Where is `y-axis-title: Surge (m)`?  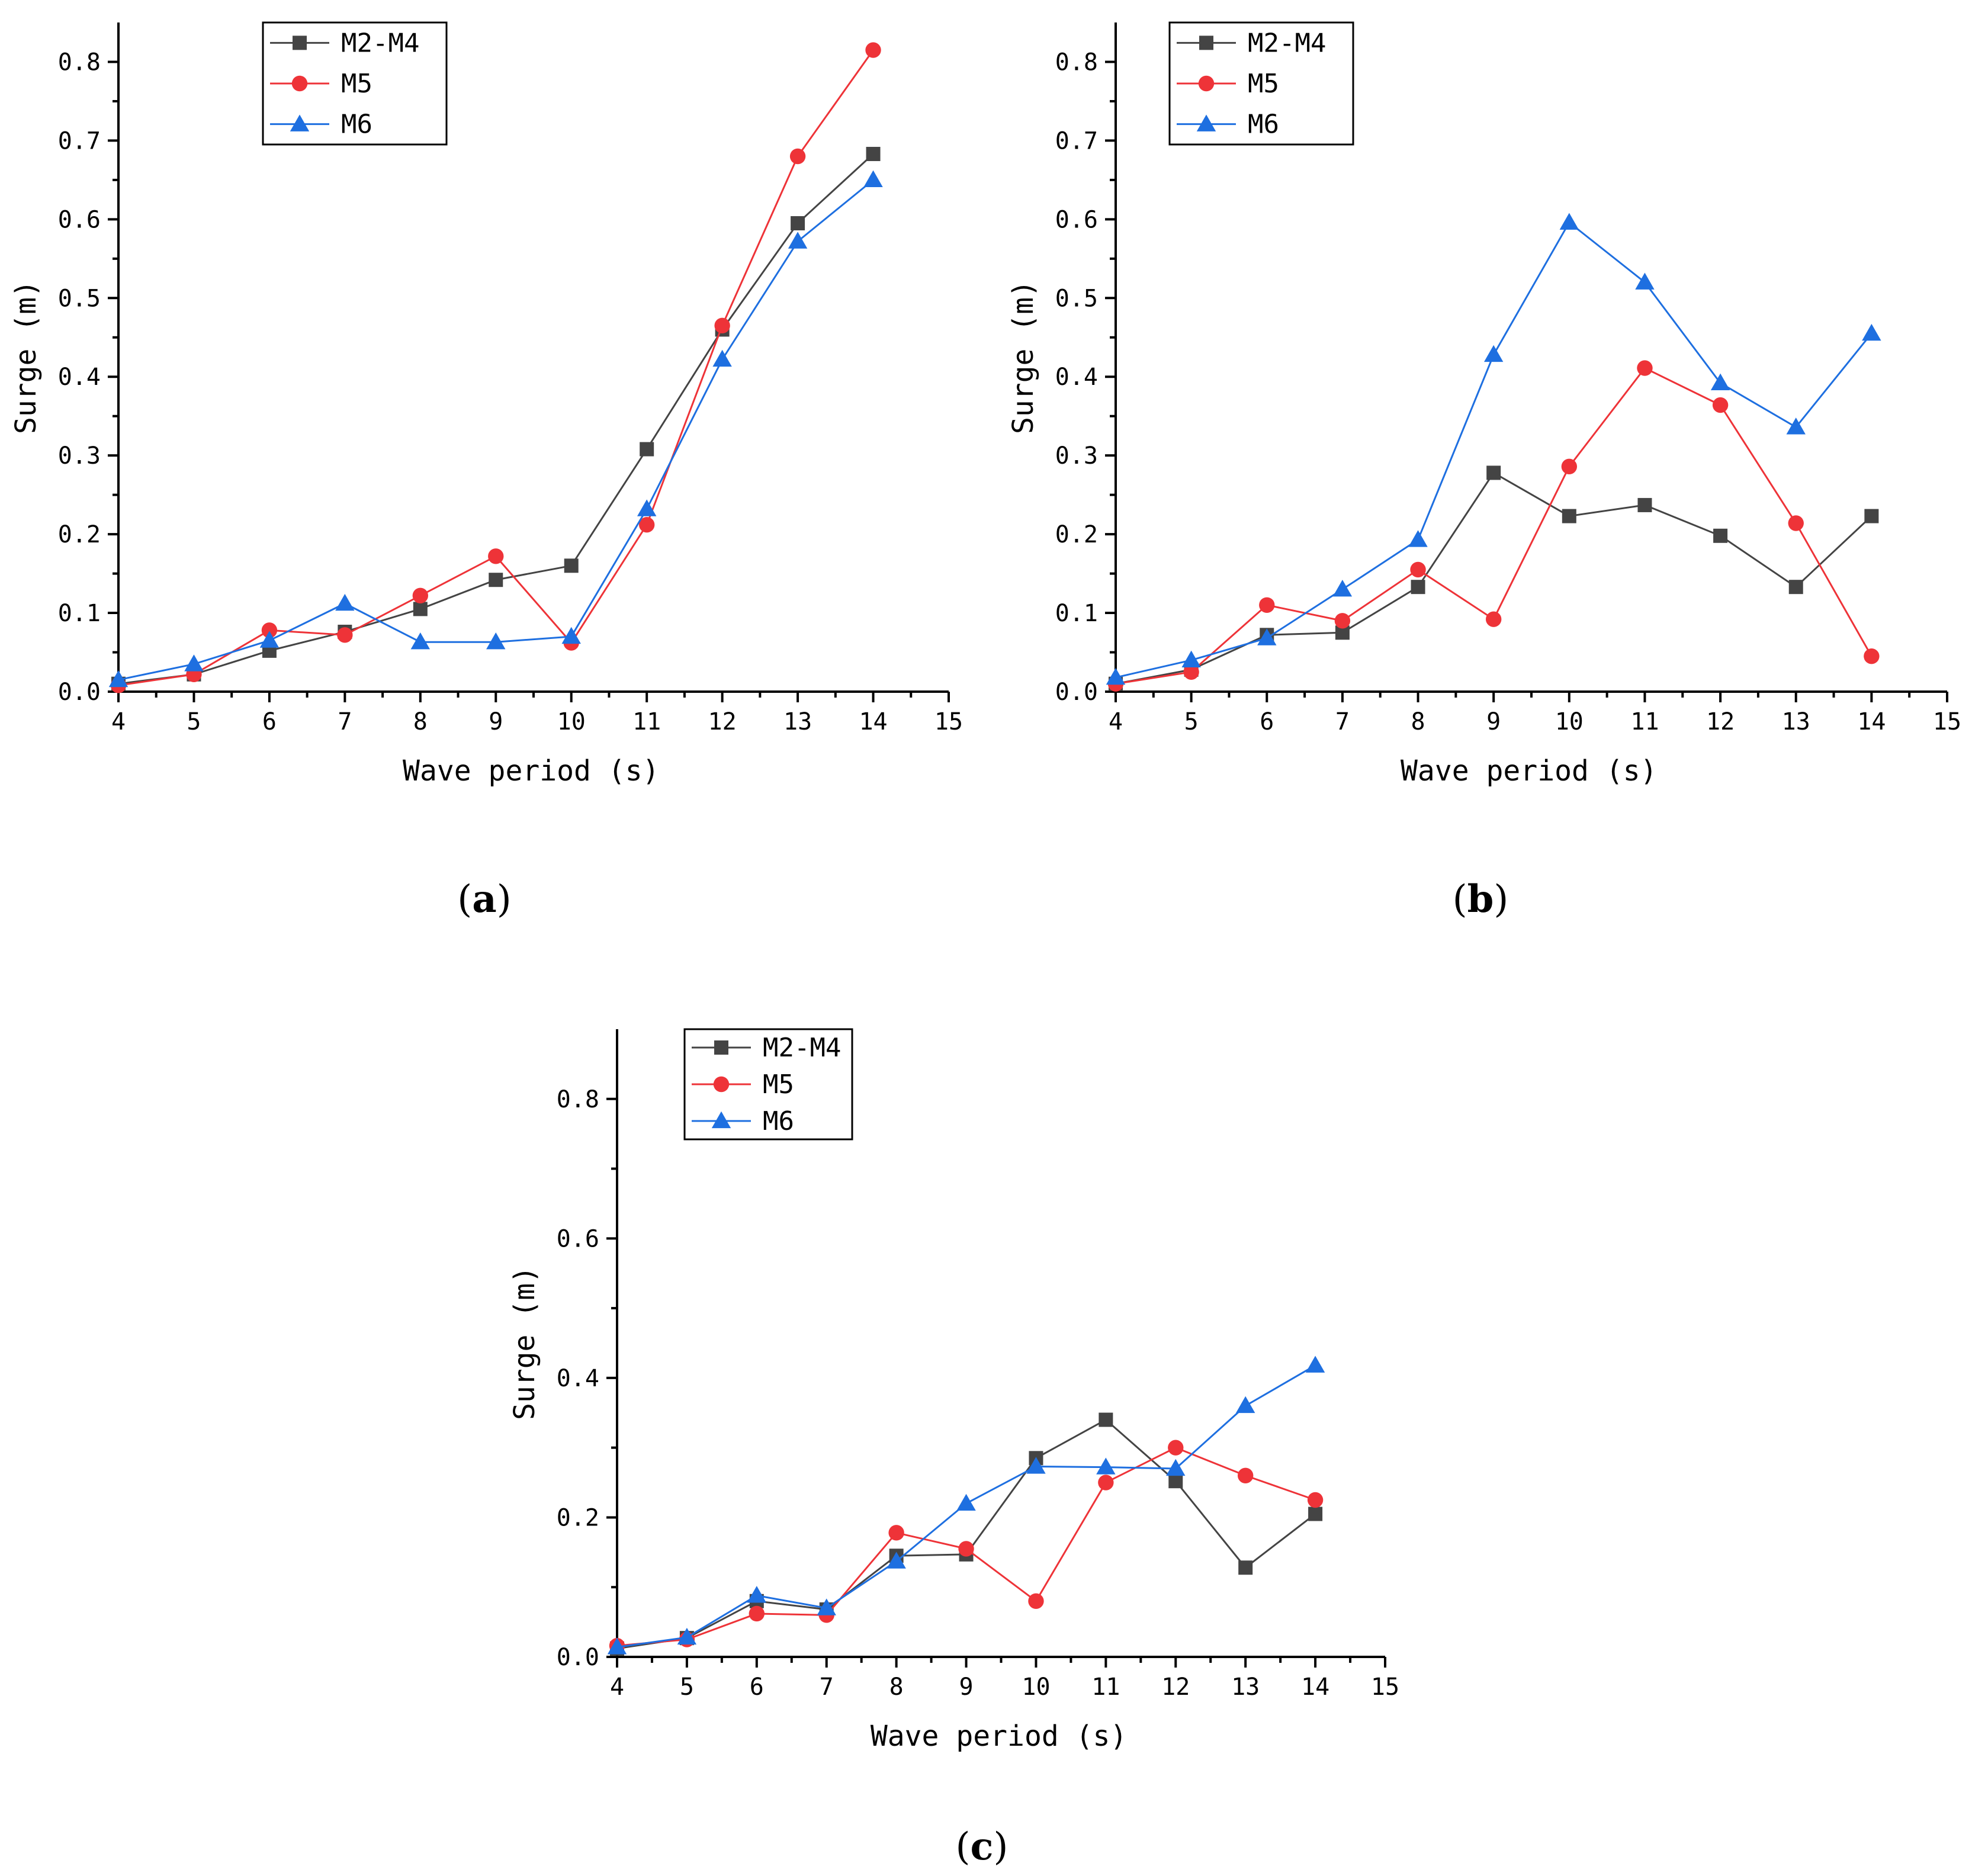
y-axis-title: Surge (m) is located at coordinates (26, 357).